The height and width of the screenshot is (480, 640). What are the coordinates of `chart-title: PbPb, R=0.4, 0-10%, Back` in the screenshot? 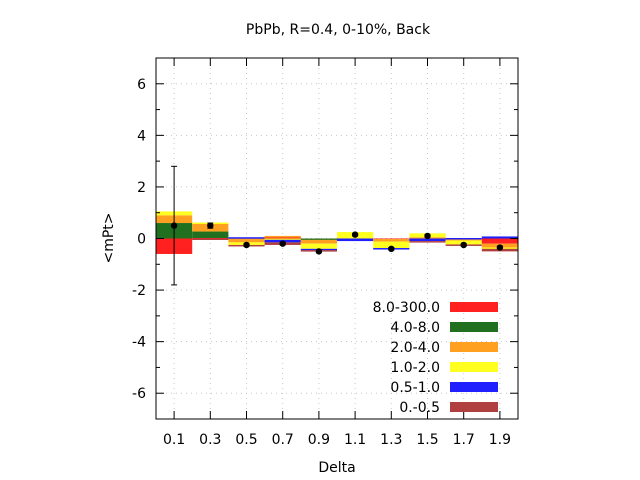 It's located at (338, 30).